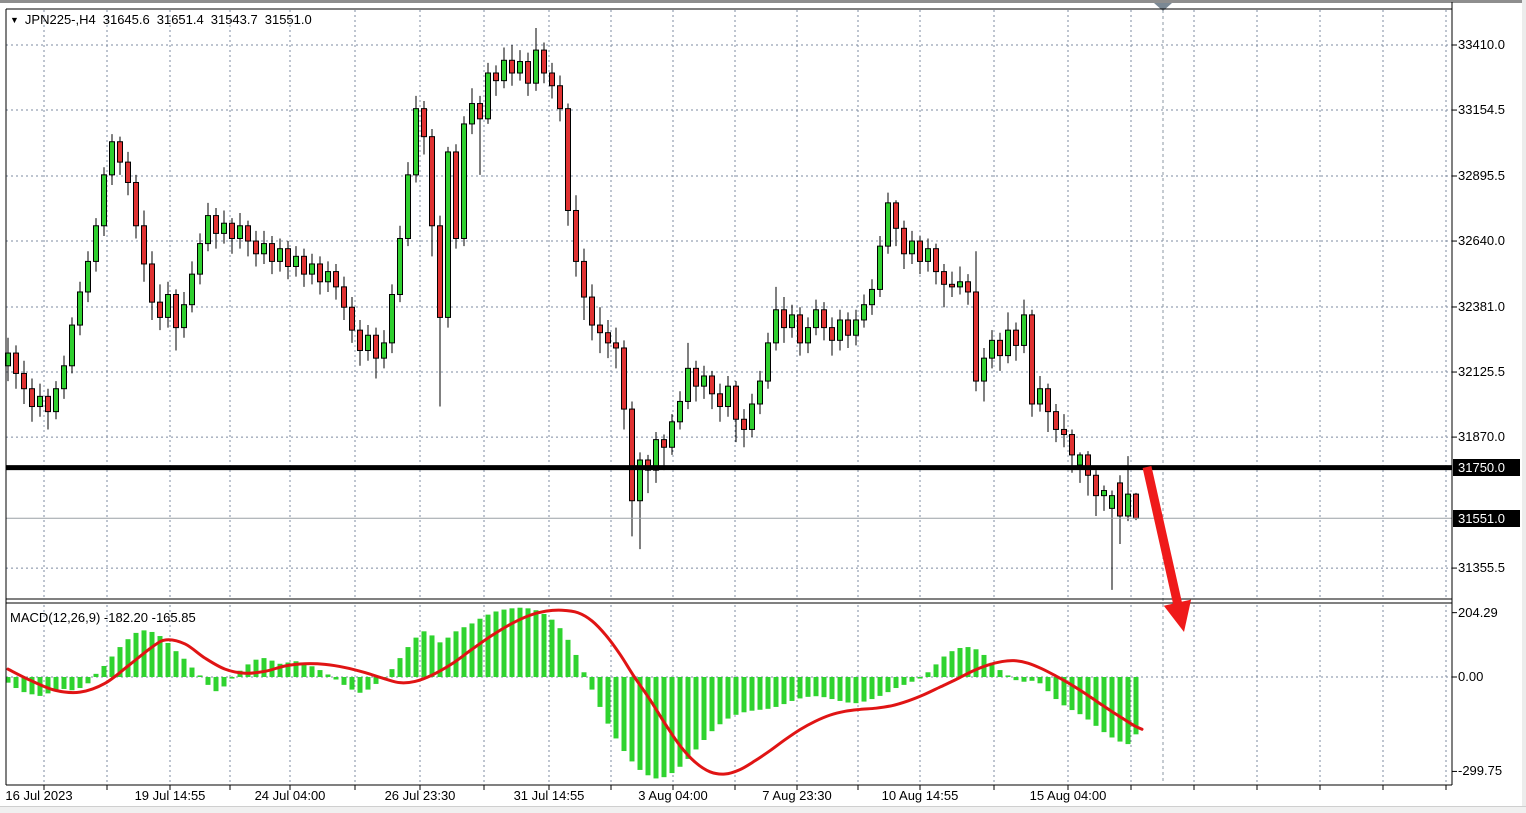 This screenshot has width=1526, height=813. What do you see at coordinates (290, 795) in the screenshot?
I see `time-axis-tick-label: 24 Jul 04:00` at bounding box center [290, 795].